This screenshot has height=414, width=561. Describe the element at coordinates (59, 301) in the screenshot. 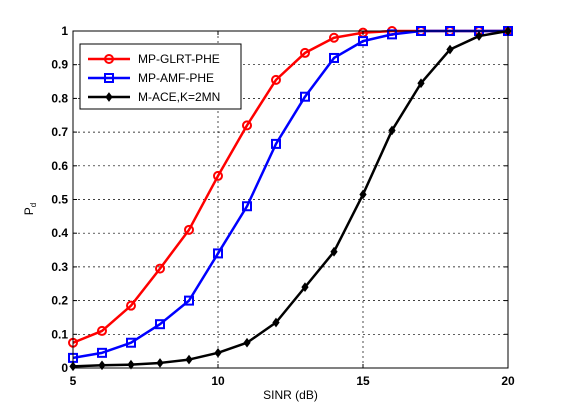

I see `y-tick-label: 0.2` at that location.